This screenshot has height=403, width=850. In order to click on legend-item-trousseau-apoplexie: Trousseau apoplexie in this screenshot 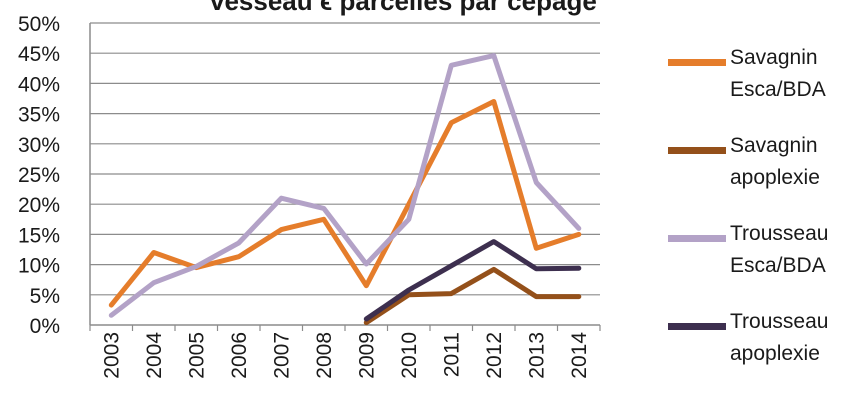, I will do `click(759, 346)`.